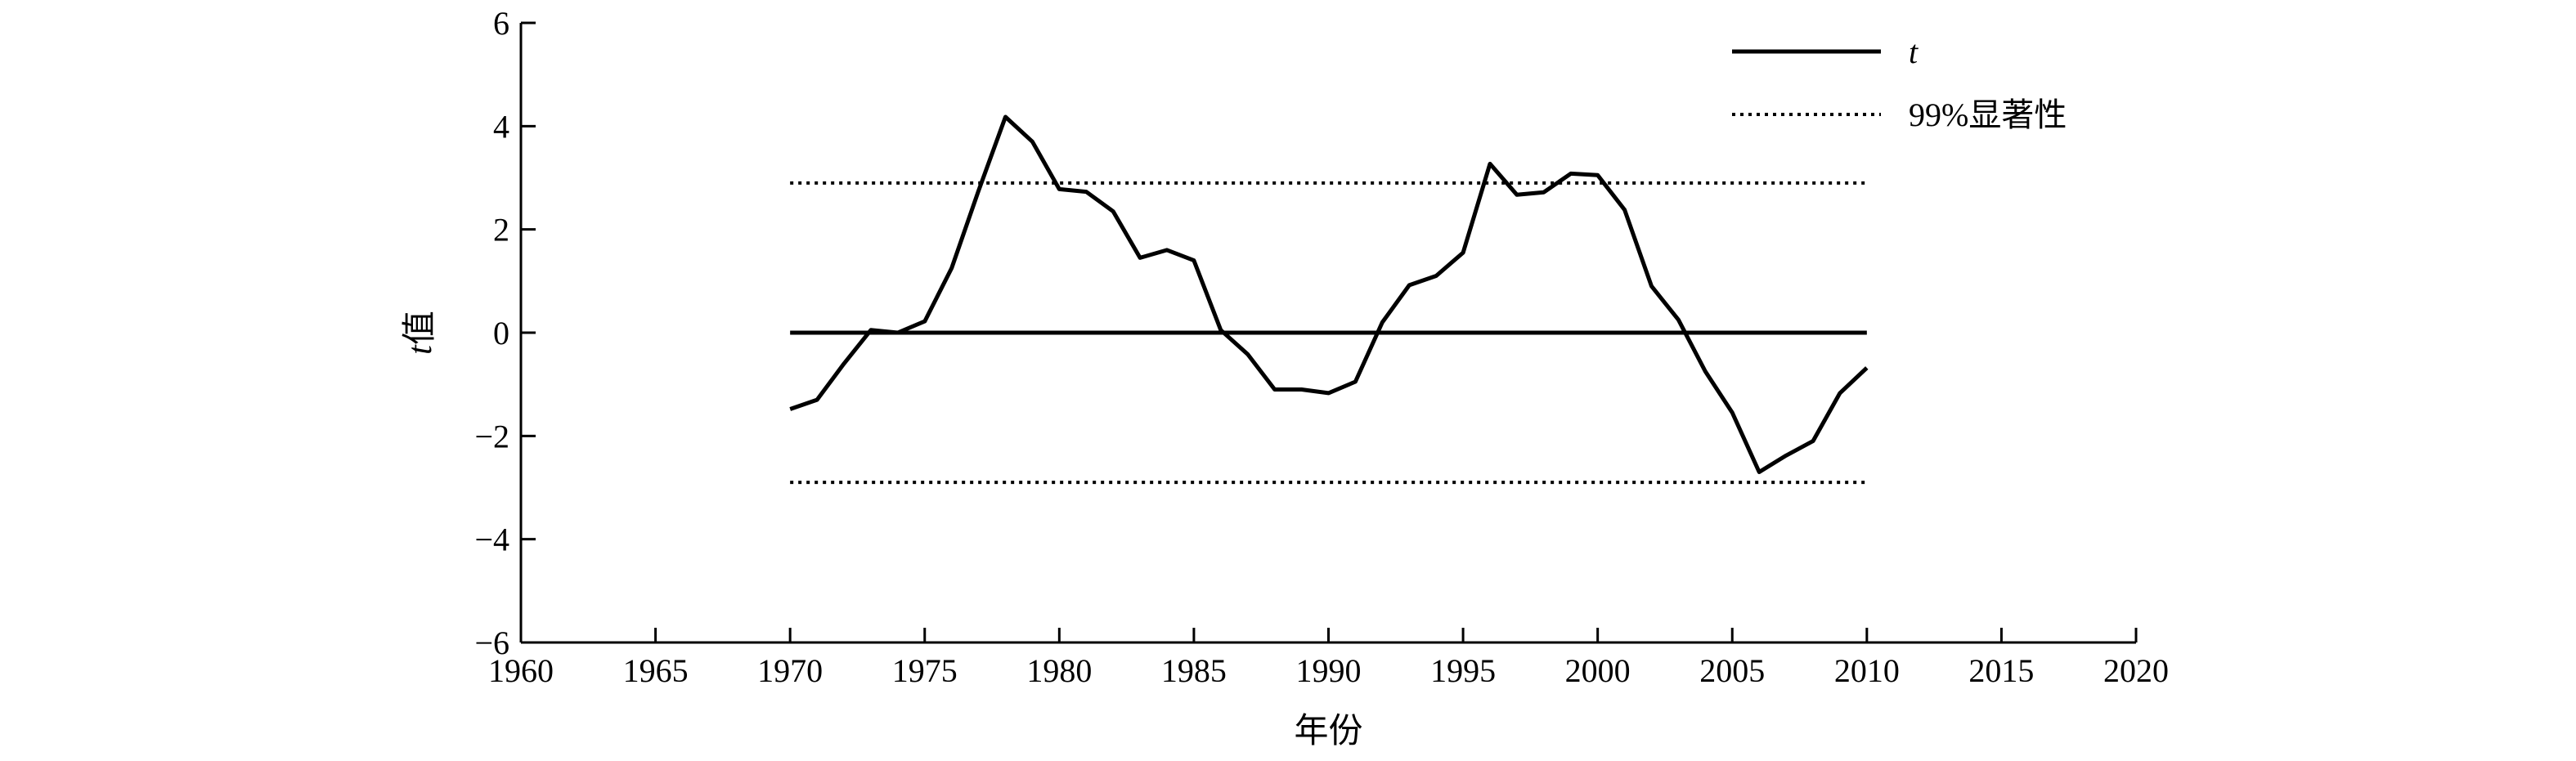  I want to click on x-tick-label: 2000, so click(1598, 670).